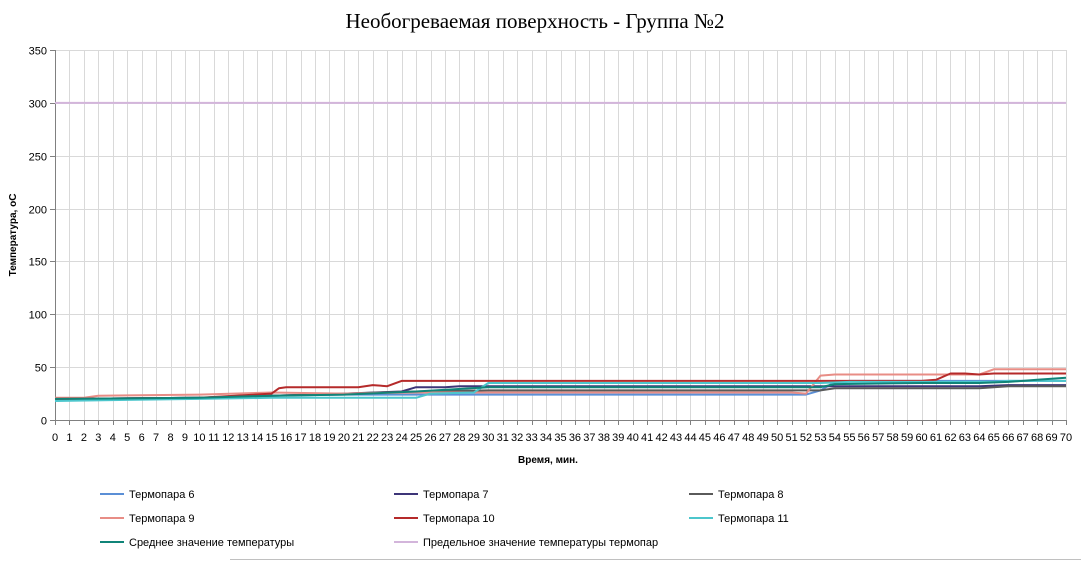 The height and width of the screenshot is (561, 1081). Describe the element at coordinates (456, 495) in the screenshot. I see `legend-label: Термопара 7` at that location.